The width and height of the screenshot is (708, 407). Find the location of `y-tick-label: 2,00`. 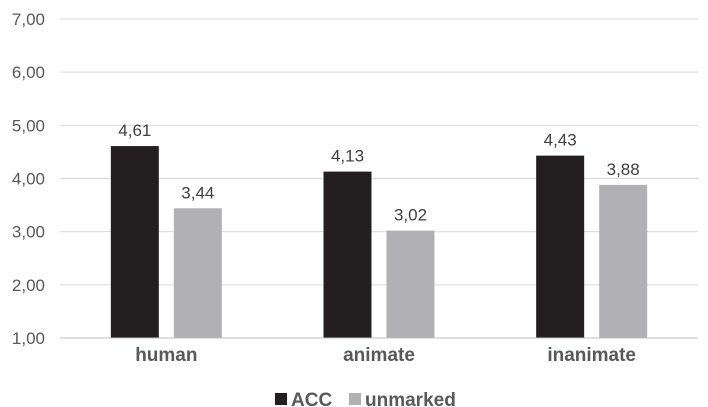

y-tick-label: 2,00 is located at coordinates (28, 285).